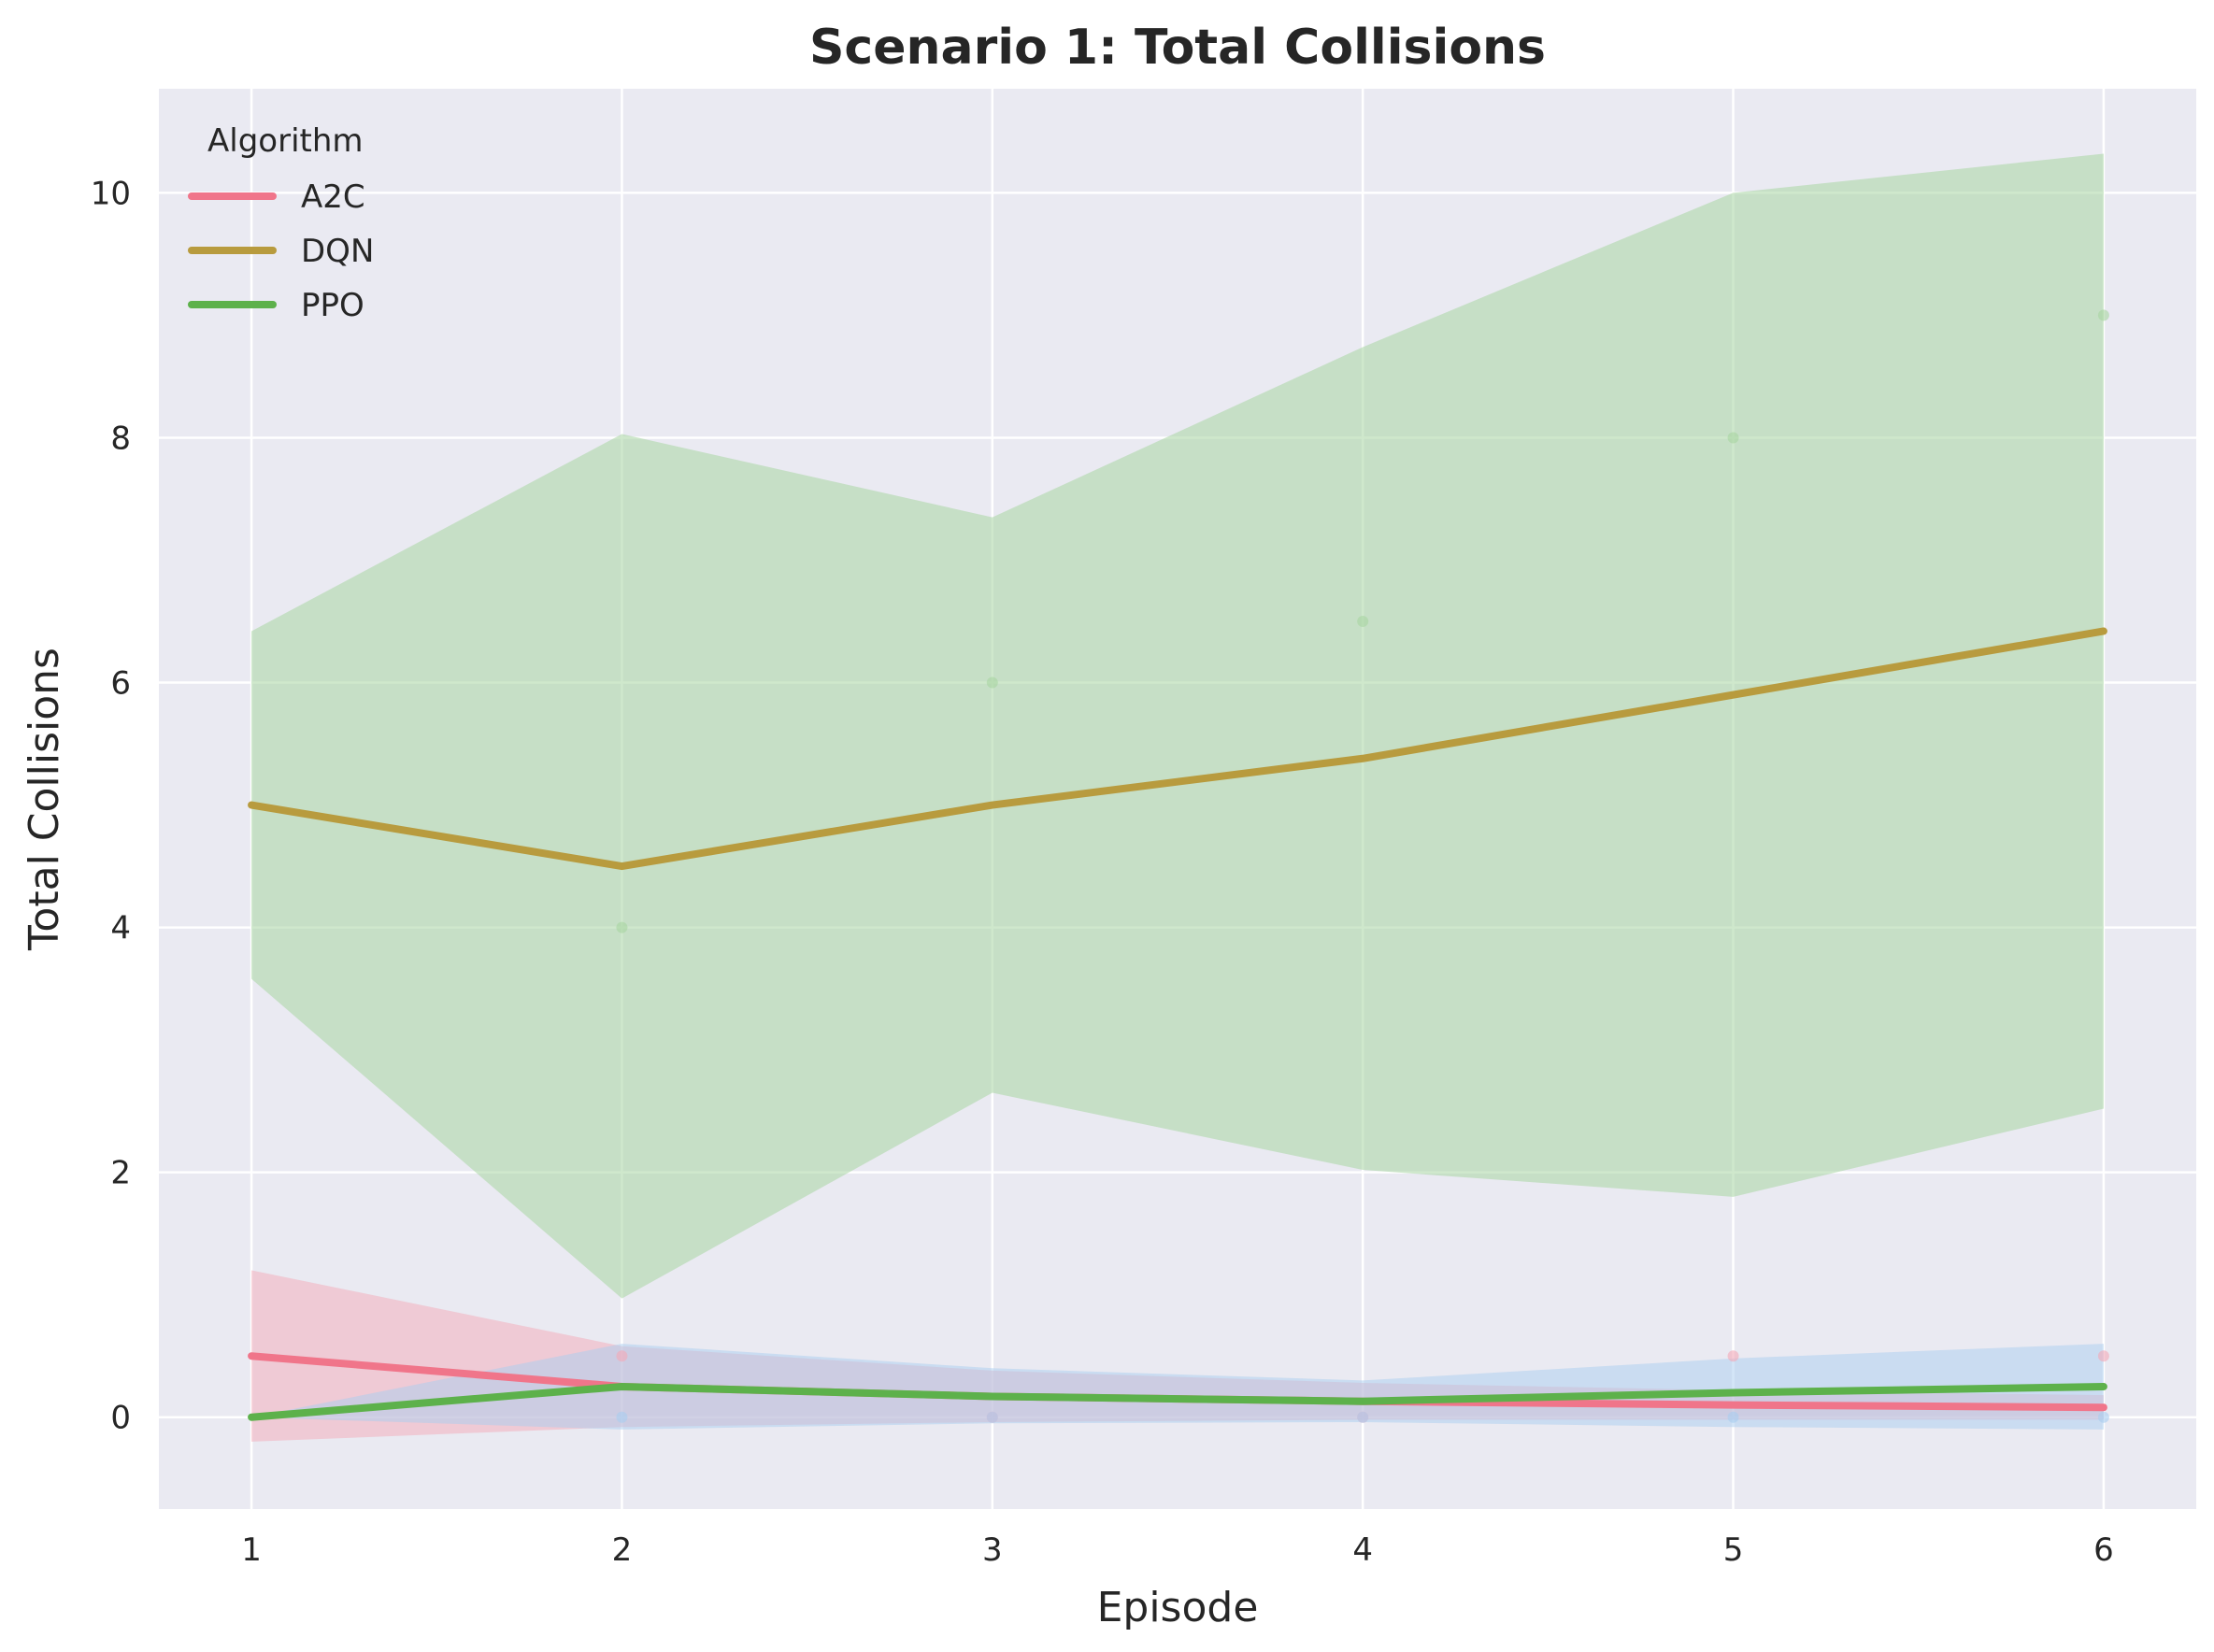  I want to click on x-tick-label: 5, so click(1733, 1550).